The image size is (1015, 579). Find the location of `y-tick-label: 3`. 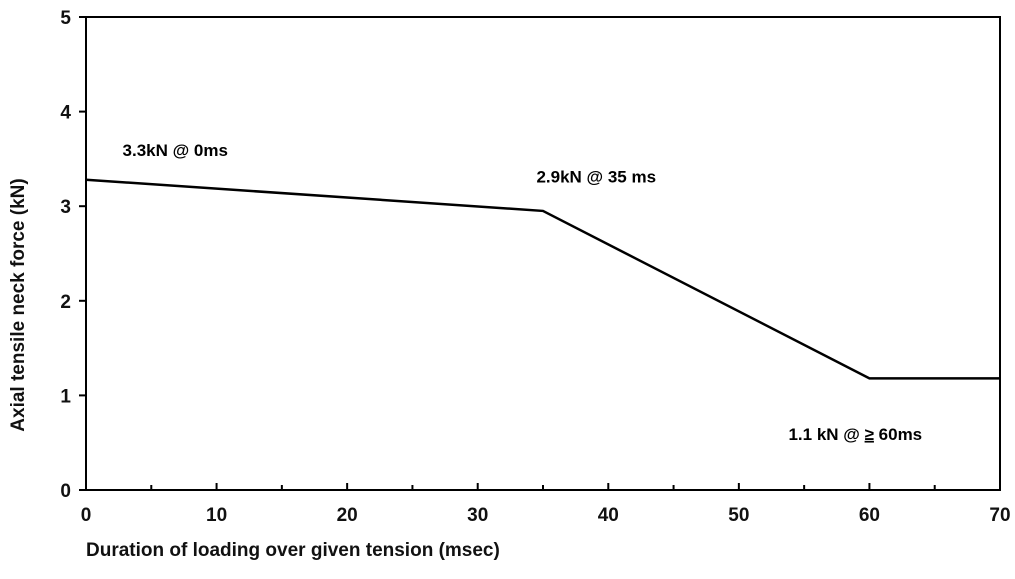

y-tick-label: 3 is located at coordinates (65, 207).